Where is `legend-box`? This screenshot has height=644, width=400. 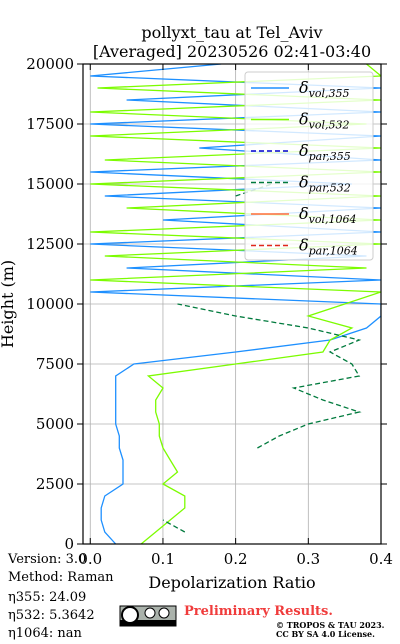 legend-box is located at coordinates (309, 166).